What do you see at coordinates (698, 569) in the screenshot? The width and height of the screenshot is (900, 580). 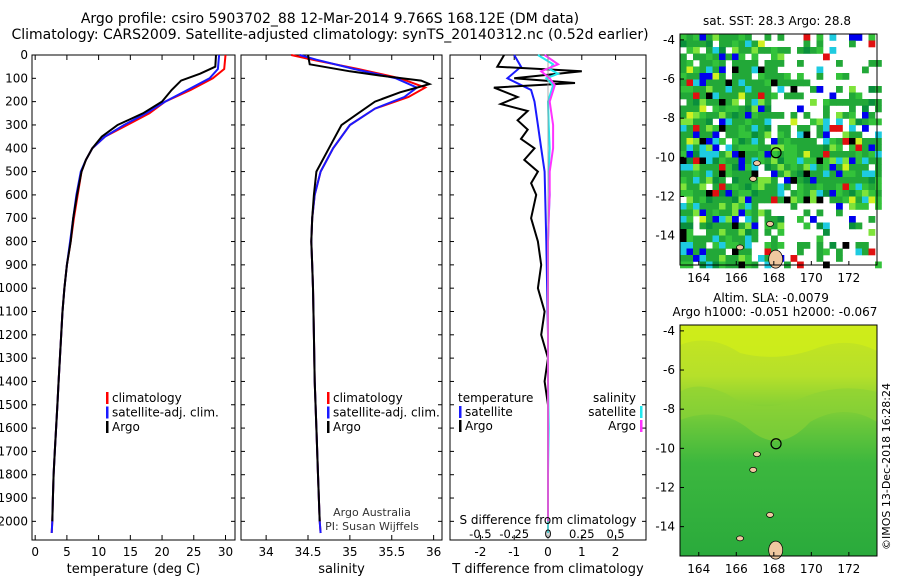 I see `lon-tick-label: 164` at bounding box center [698, 569].